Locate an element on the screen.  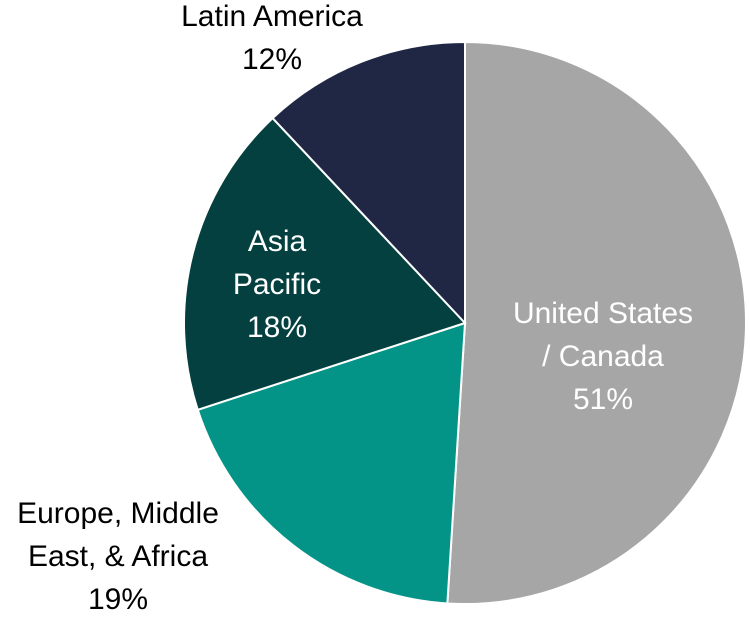
slice-value-label: 12% is located at coordinates (272, 59).